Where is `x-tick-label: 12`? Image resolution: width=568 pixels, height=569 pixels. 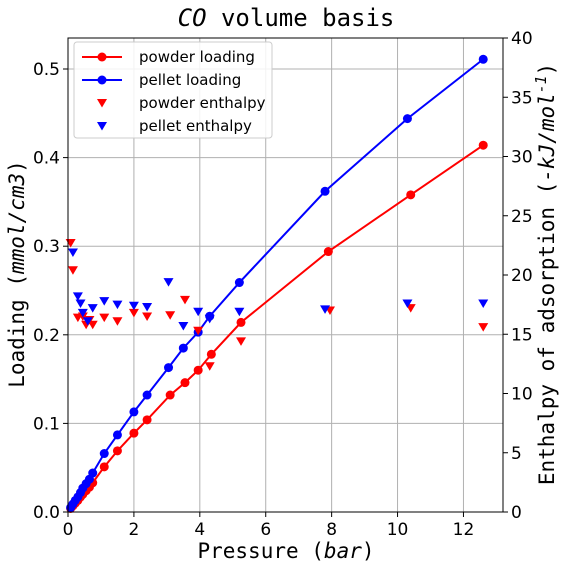 x-tick-label: 12 is located at coordinates (464, 530).